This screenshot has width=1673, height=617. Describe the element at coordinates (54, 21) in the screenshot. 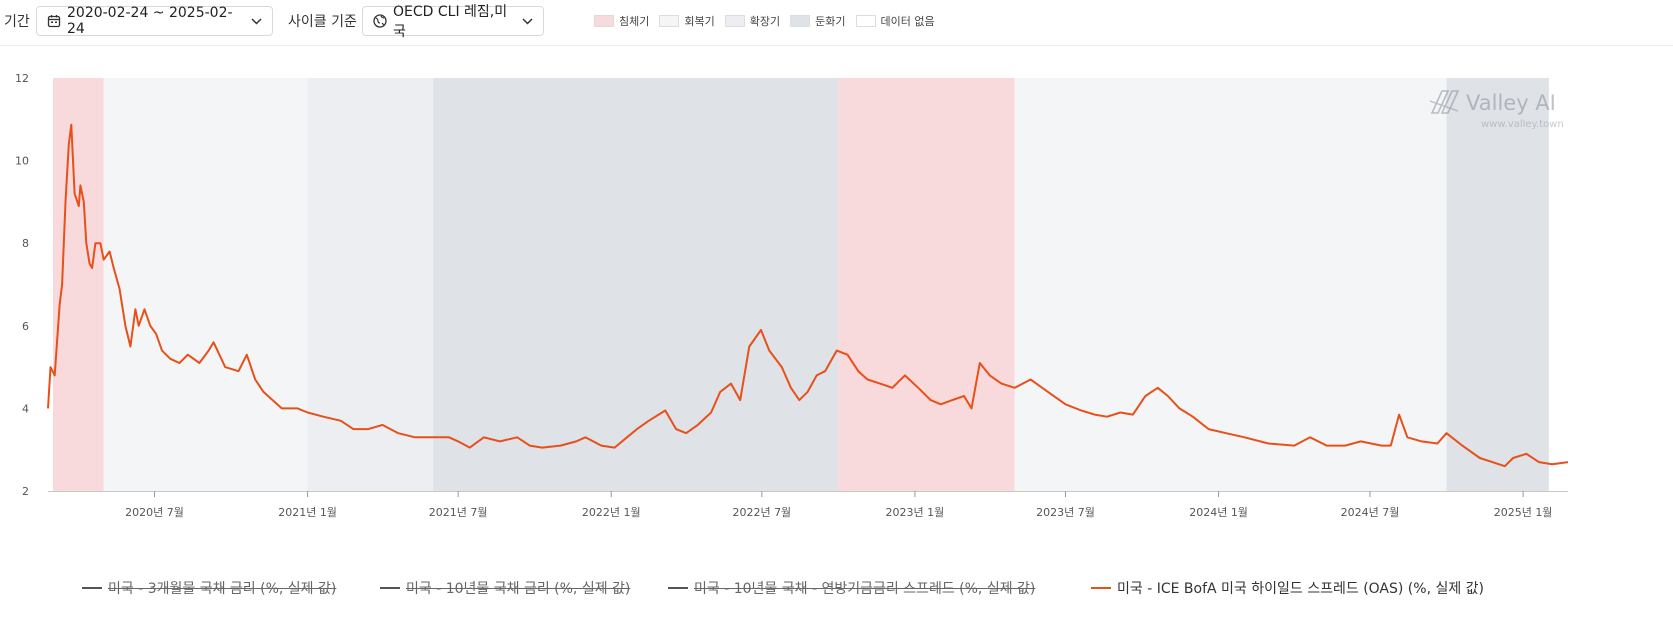

I see `calendar-icon` at that location.